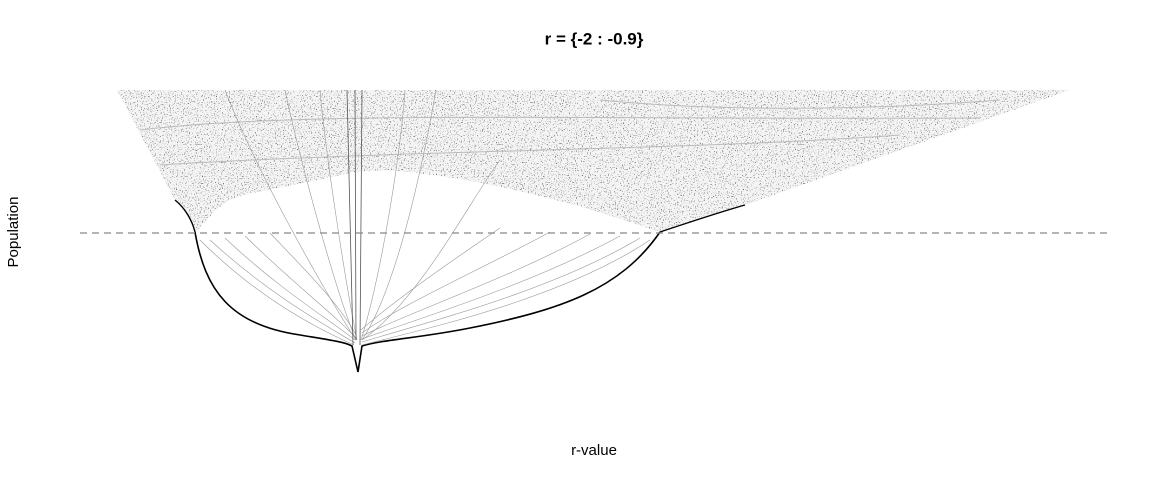 The width and height of the screenshot is (1152, 480). I want to click on chart-title: r = {-2 : -0.9}, so click(594, 38).